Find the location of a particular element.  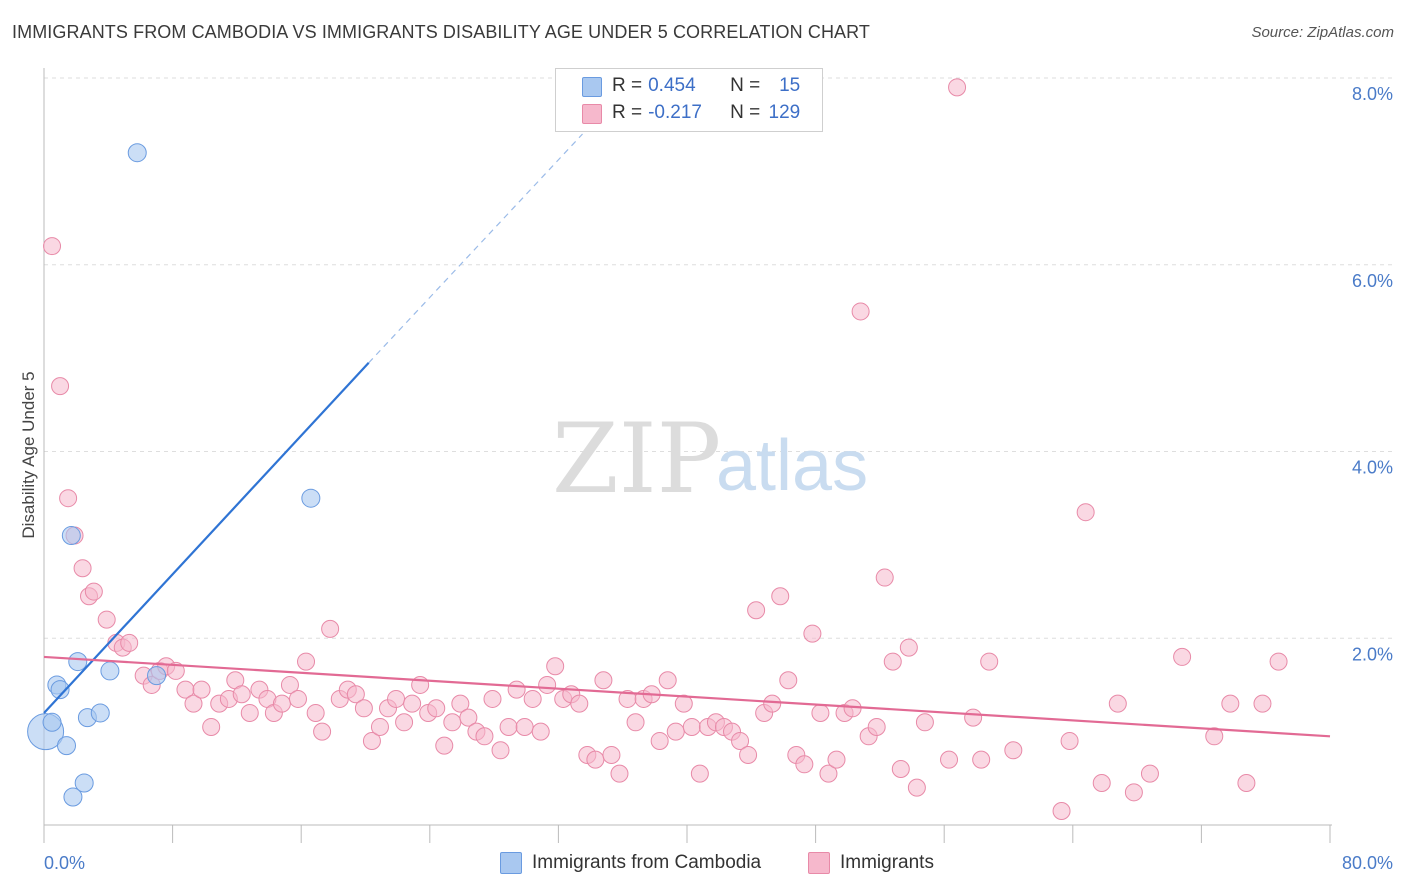

trend-line-cambodia-extension is located at coordinates (475, 248).